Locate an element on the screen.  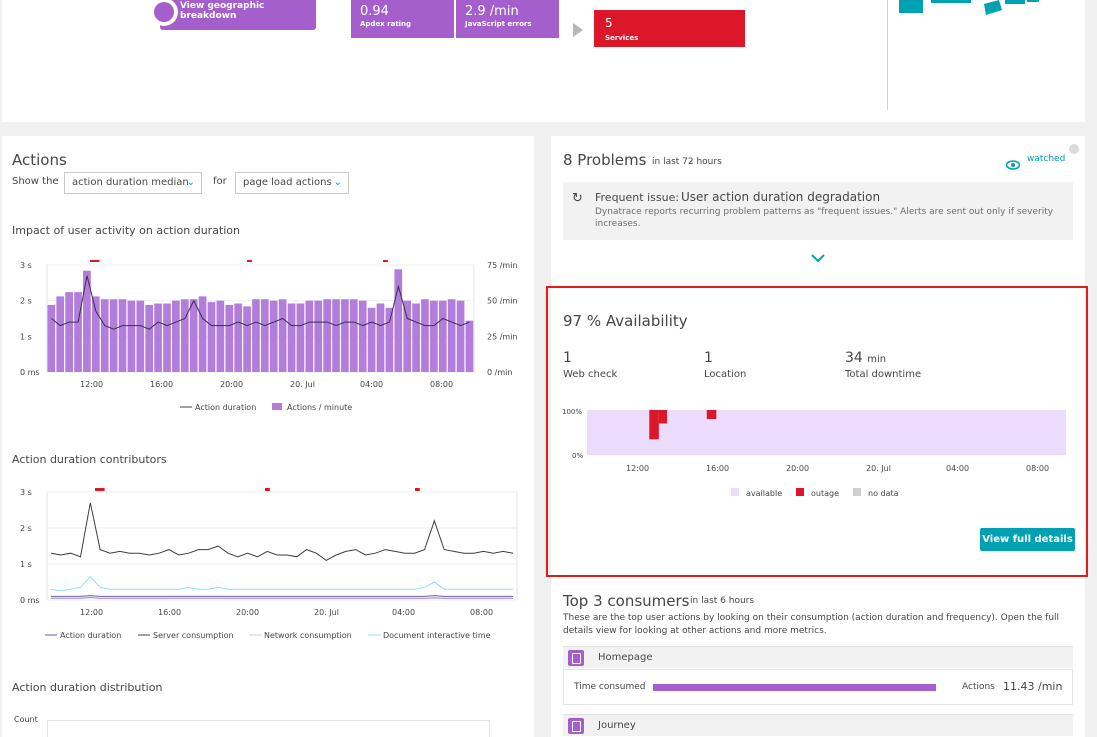
web-check-value: 1 is located at coordinates (567, 358).